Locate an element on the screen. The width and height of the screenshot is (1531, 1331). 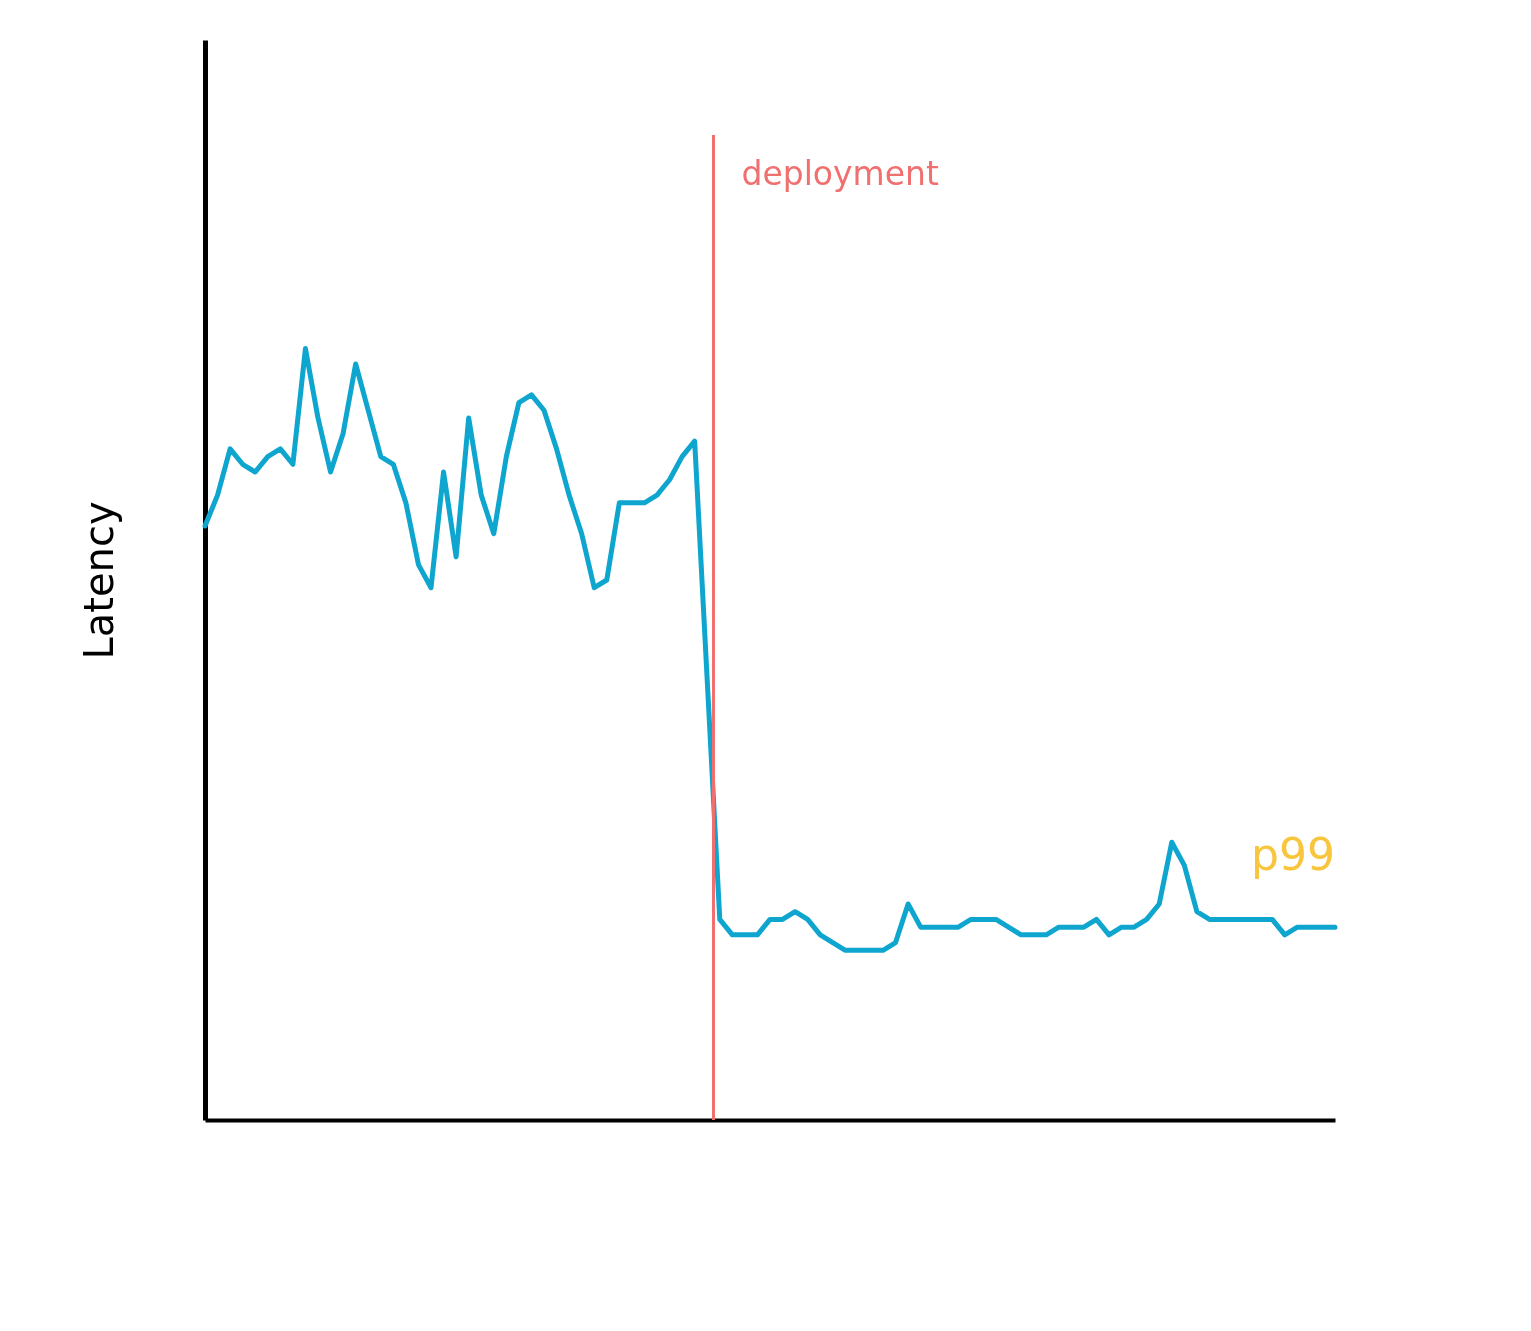
y-axis-title: Latency is located at coordinates (98, 580).